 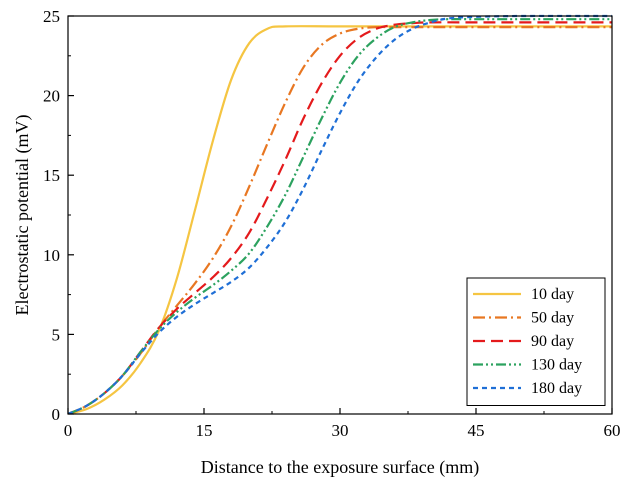 I want to click on x-tick-label: 15, so click(x=204, y=430).